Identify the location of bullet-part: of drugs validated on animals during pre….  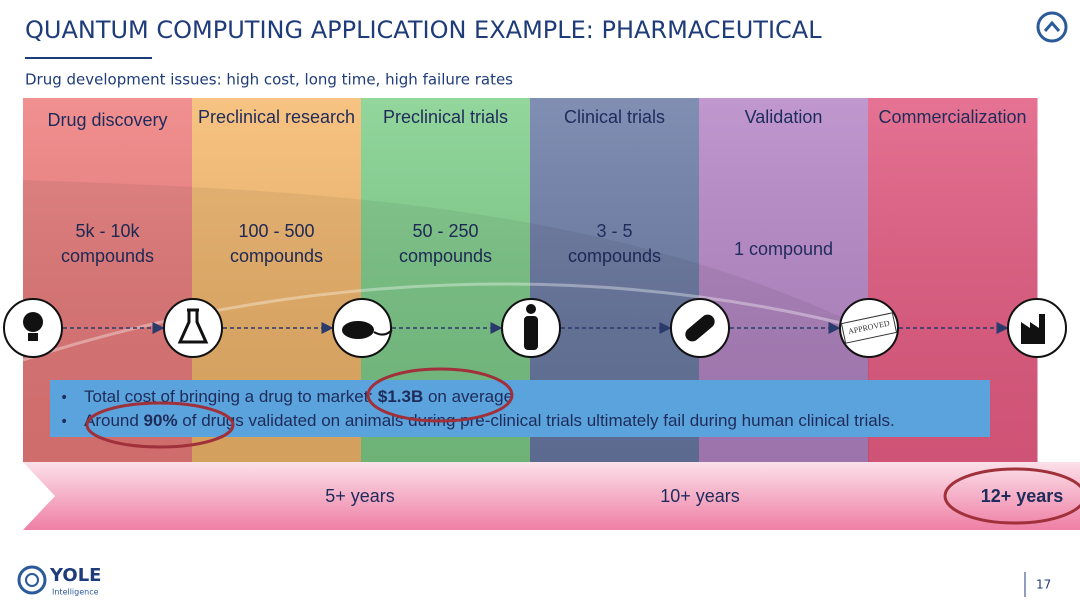
(536, 420).